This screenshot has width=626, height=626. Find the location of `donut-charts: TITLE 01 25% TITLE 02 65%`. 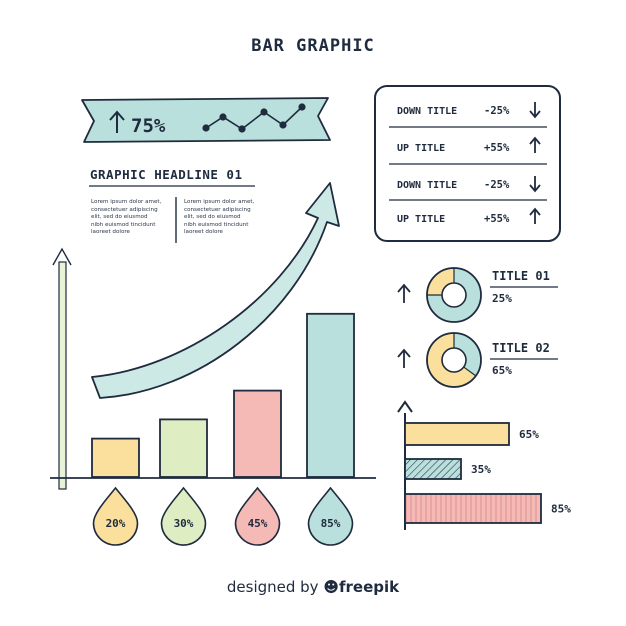

donut-charts: TITLE 01 25% TITLE 02 65% is located at coordinates (477, 327).